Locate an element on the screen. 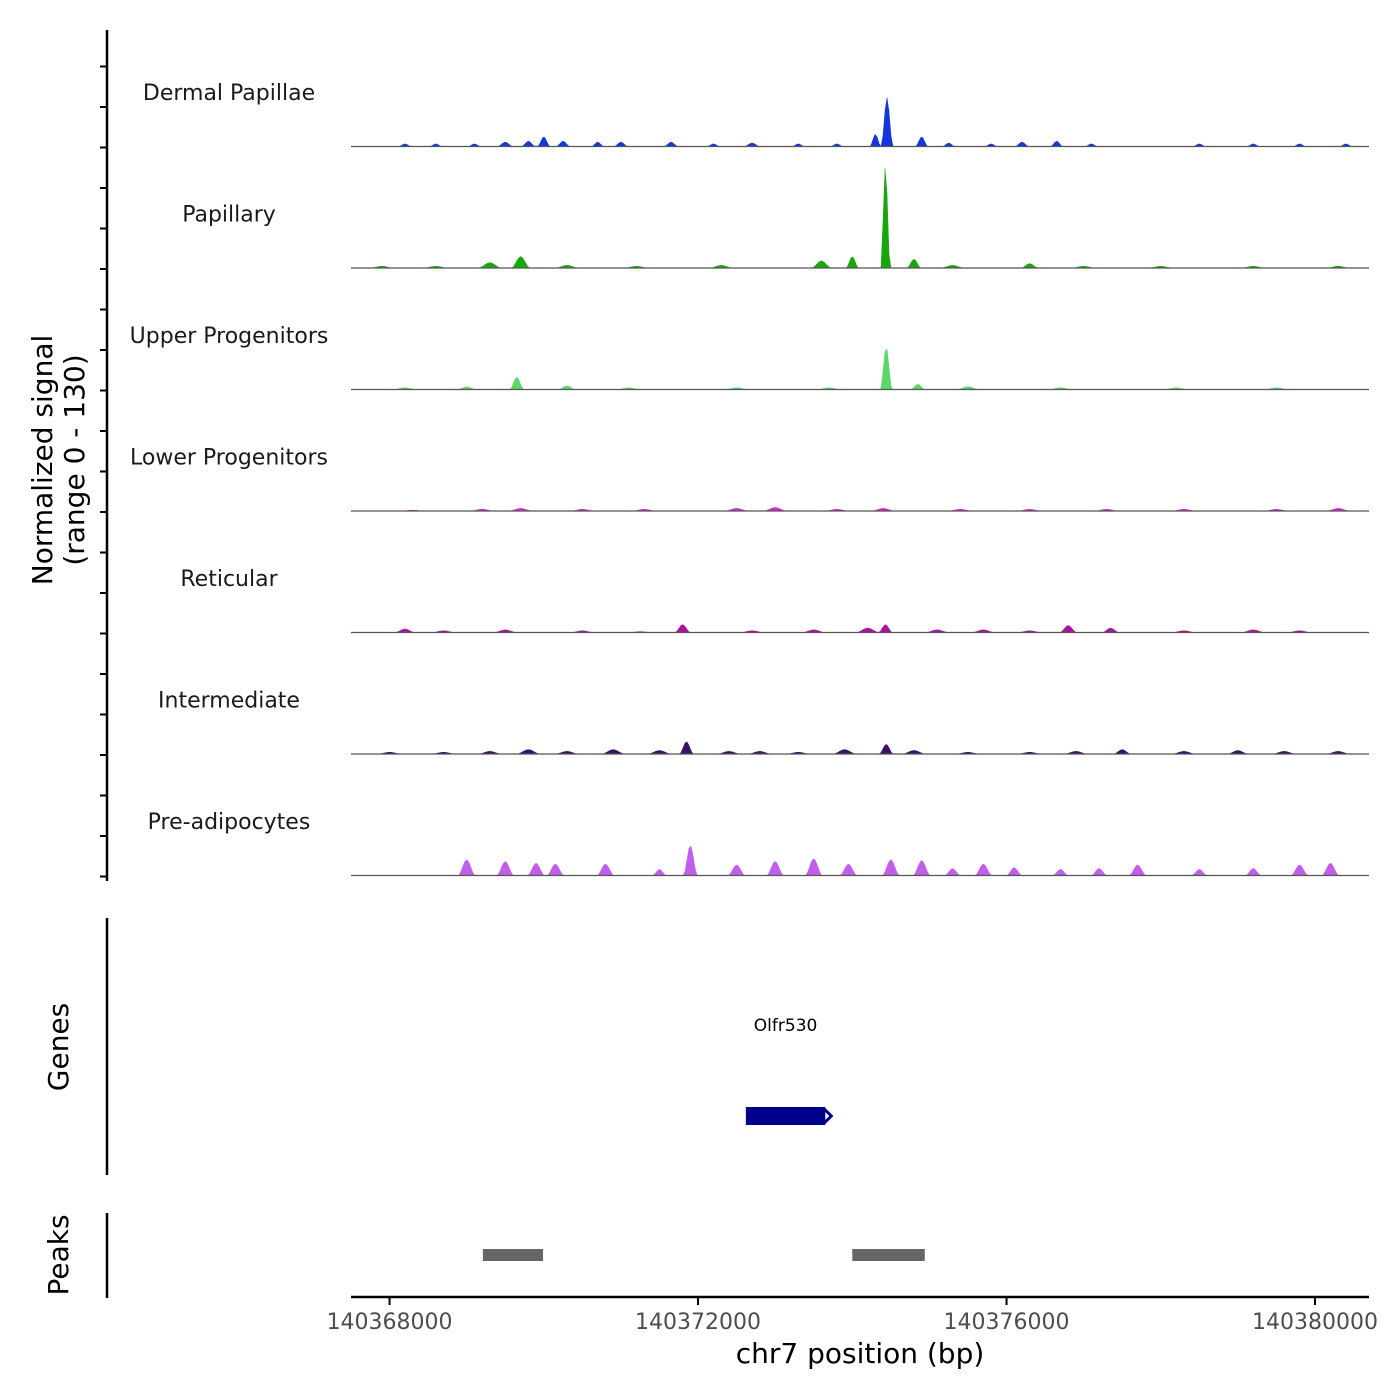 The width and height of the screenshot is (1400, 1400). coverage-y-axis-ticks is located at coordinates (103, 471).